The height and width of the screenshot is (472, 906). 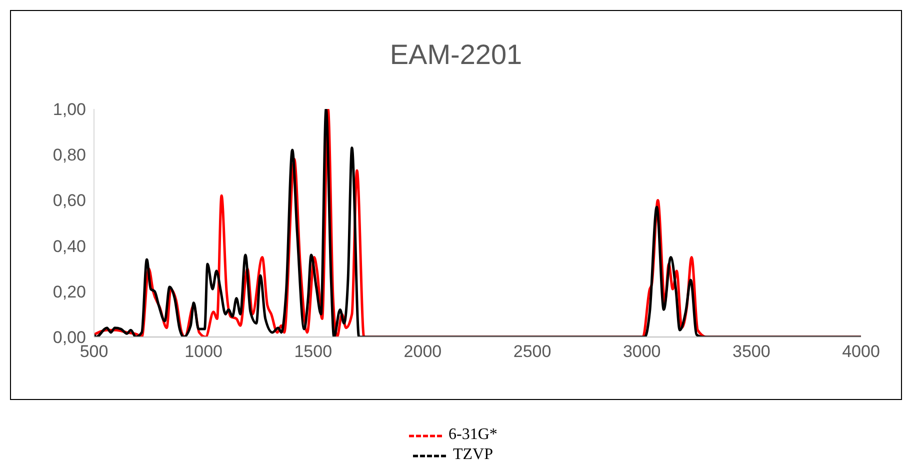 I want to click on x-tick-label: 500, so click(x=94, y=352).